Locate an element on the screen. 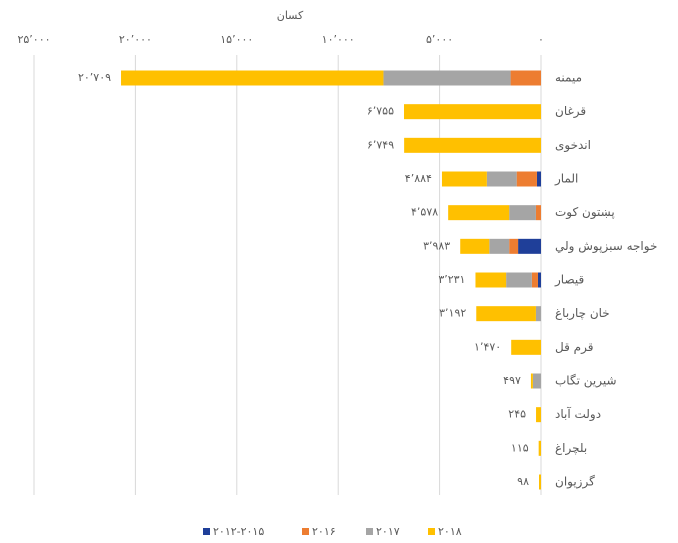  total-label: ۴٬۸۸۴ is located at coordinates (418, 178).